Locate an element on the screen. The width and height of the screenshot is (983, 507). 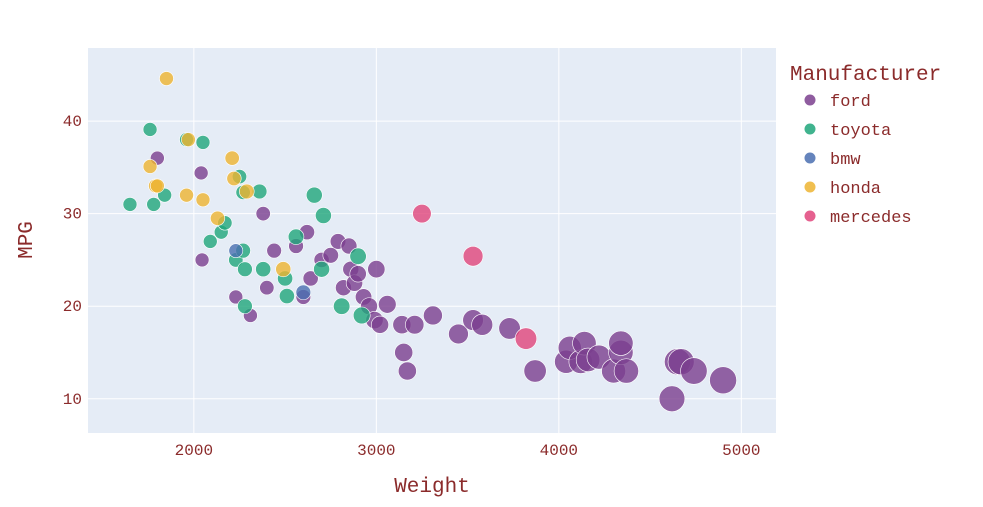
legend-label: mercedes is located at coordinates (871, 218).